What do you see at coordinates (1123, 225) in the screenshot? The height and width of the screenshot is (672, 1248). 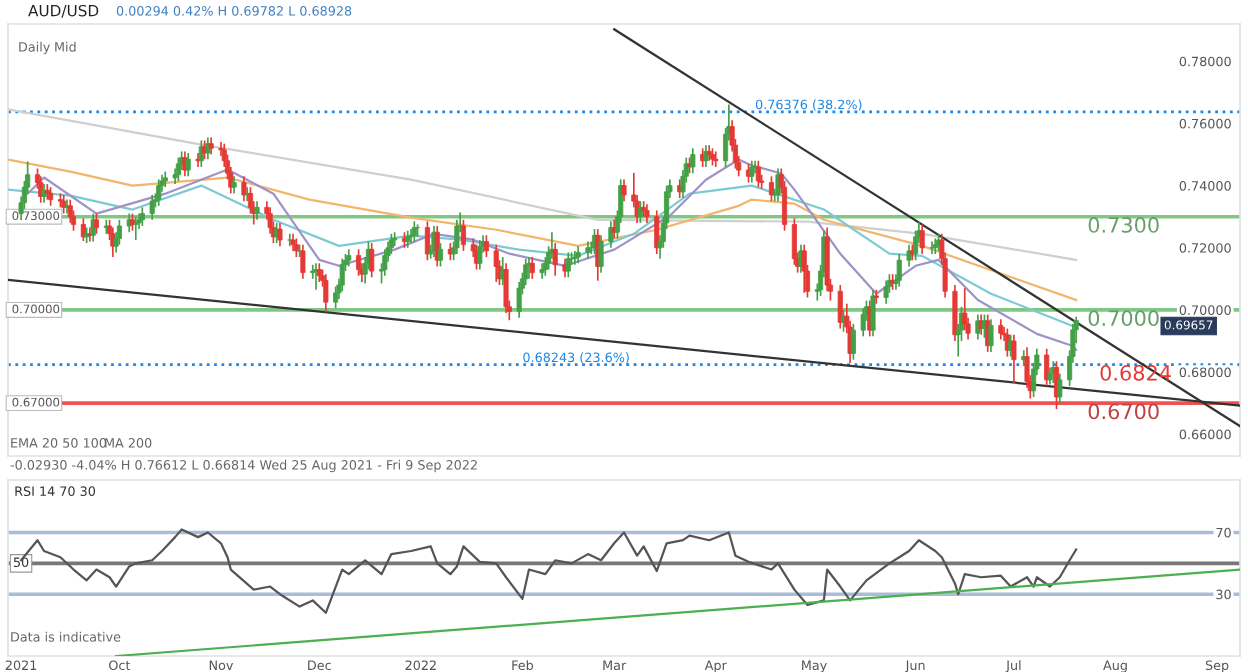 I see `ref-line-label: 0.7300` at bounding box center [1123, 225].